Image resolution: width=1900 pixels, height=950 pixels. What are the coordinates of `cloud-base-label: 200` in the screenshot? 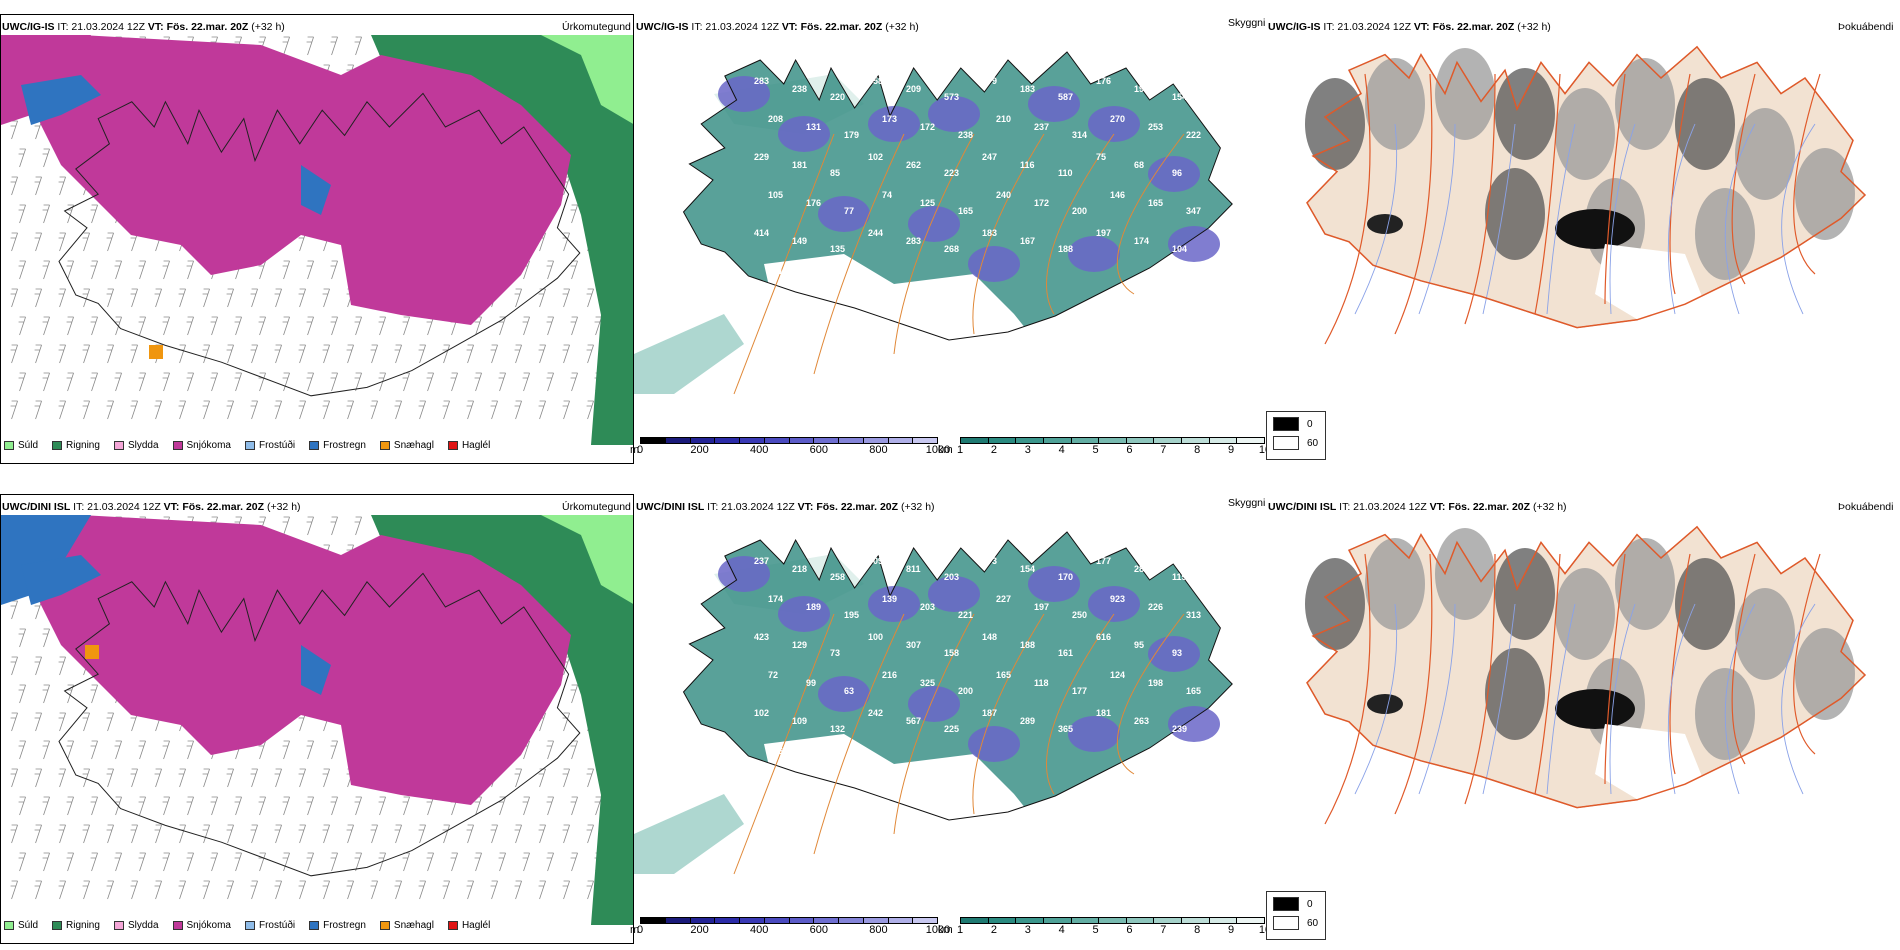 It's located at (1079, 211).